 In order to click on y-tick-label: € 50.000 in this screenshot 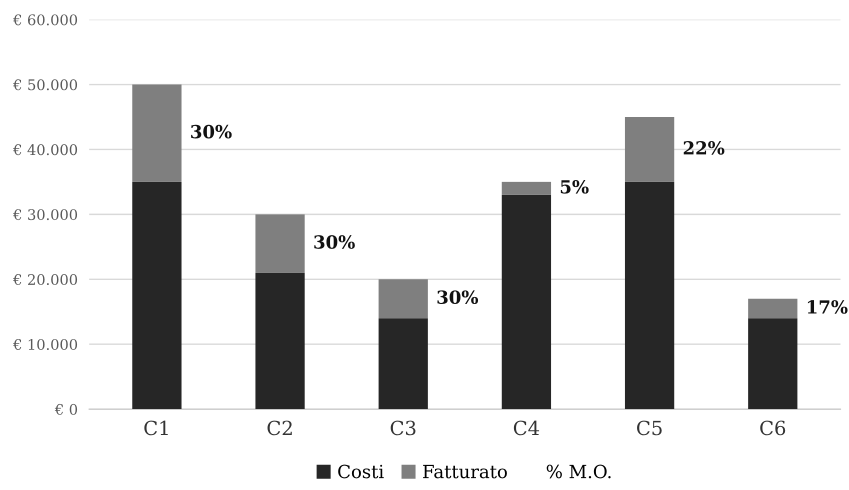, I will do `click(45, 84)`.